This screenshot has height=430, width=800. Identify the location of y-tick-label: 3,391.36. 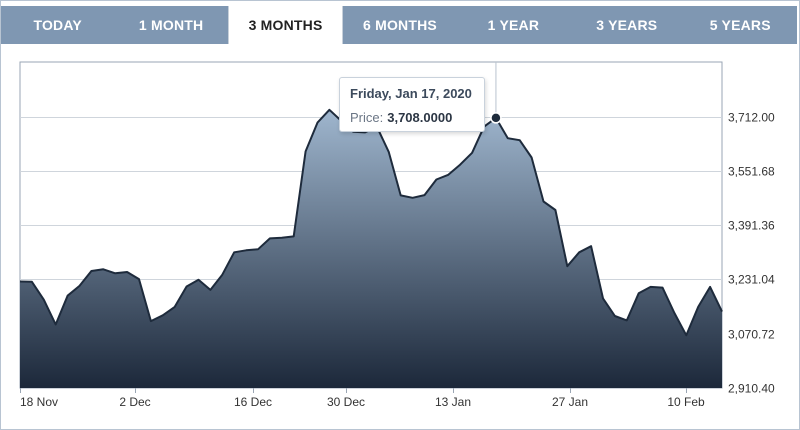
(751, 226).